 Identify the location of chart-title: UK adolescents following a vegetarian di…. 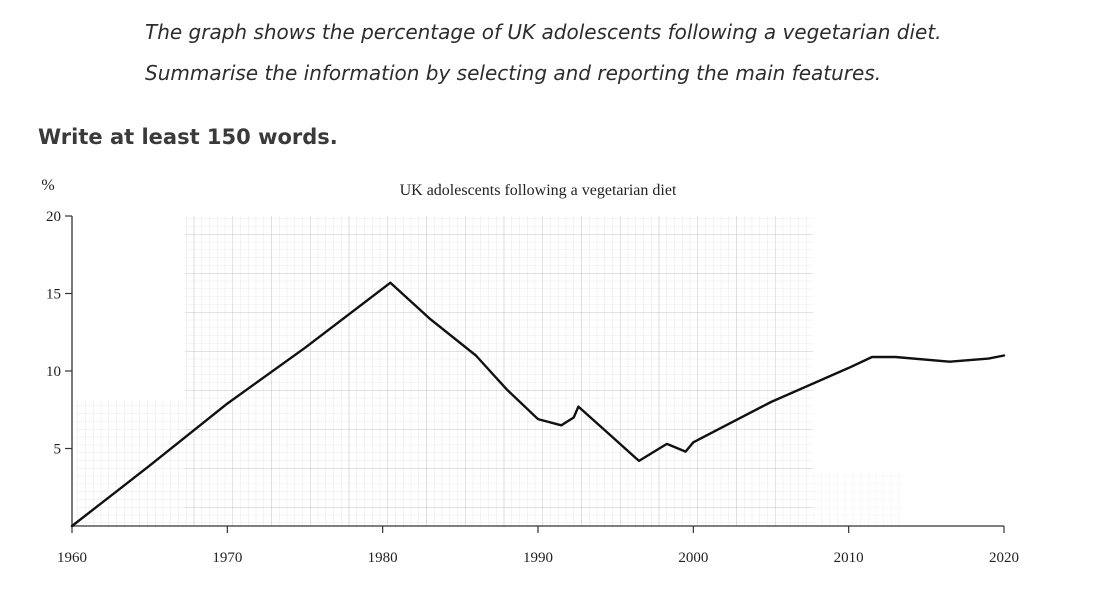
(538, 190).